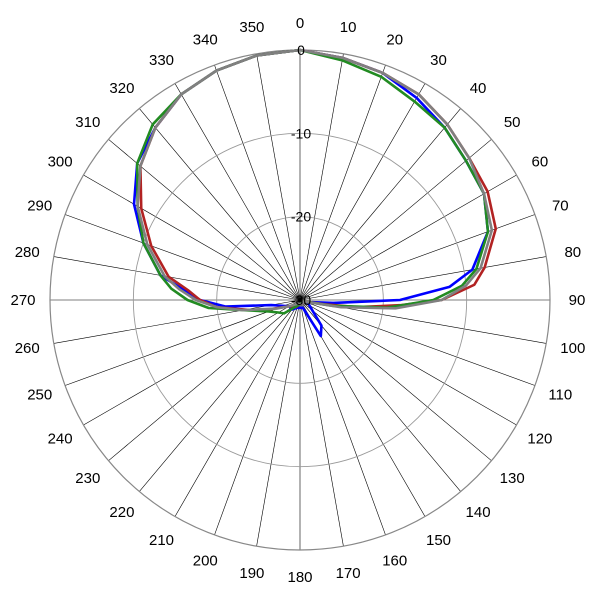 The width and height of the screenshot is (600, 600). I want to click on radial-tick-label: 0, so click(301, 50).